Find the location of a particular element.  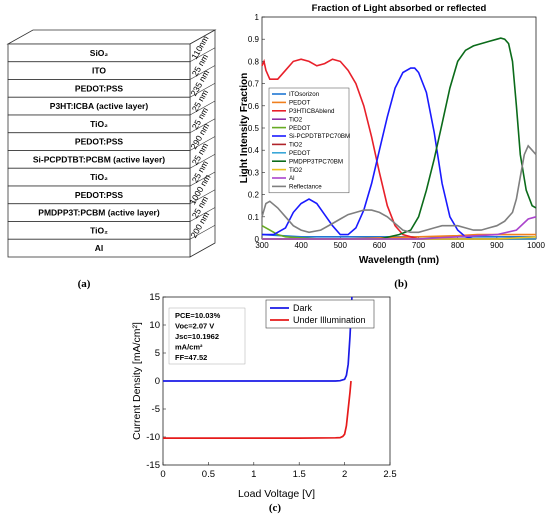

layer-block is located at coordinates (99, 248).